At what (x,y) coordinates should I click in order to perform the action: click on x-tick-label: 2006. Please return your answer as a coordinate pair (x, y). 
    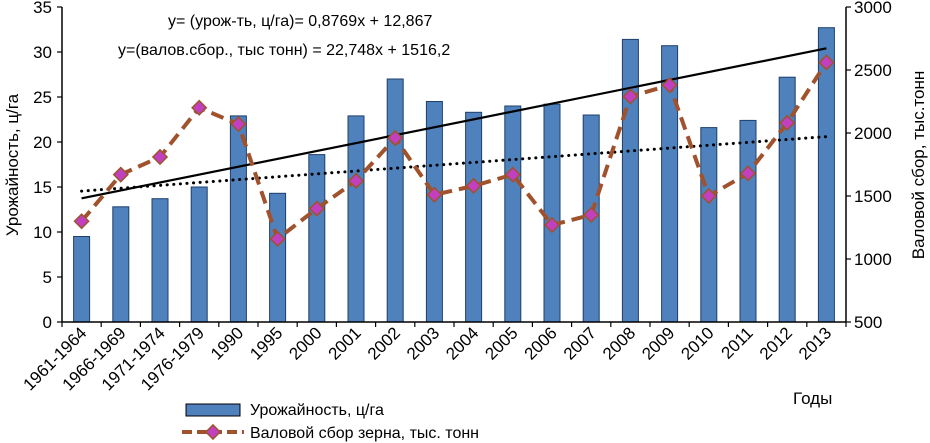
    Looking at the image, I should click on (541, 343).